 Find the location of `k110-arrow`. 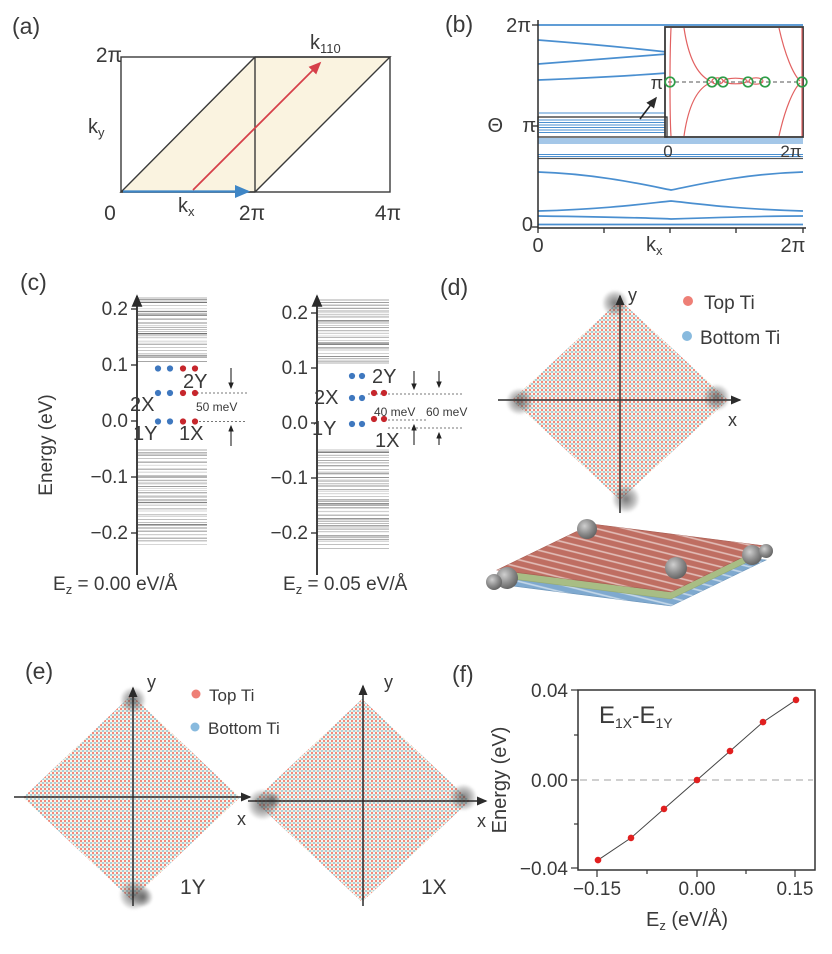

k110-arrow is located at coordinates (257, 126).